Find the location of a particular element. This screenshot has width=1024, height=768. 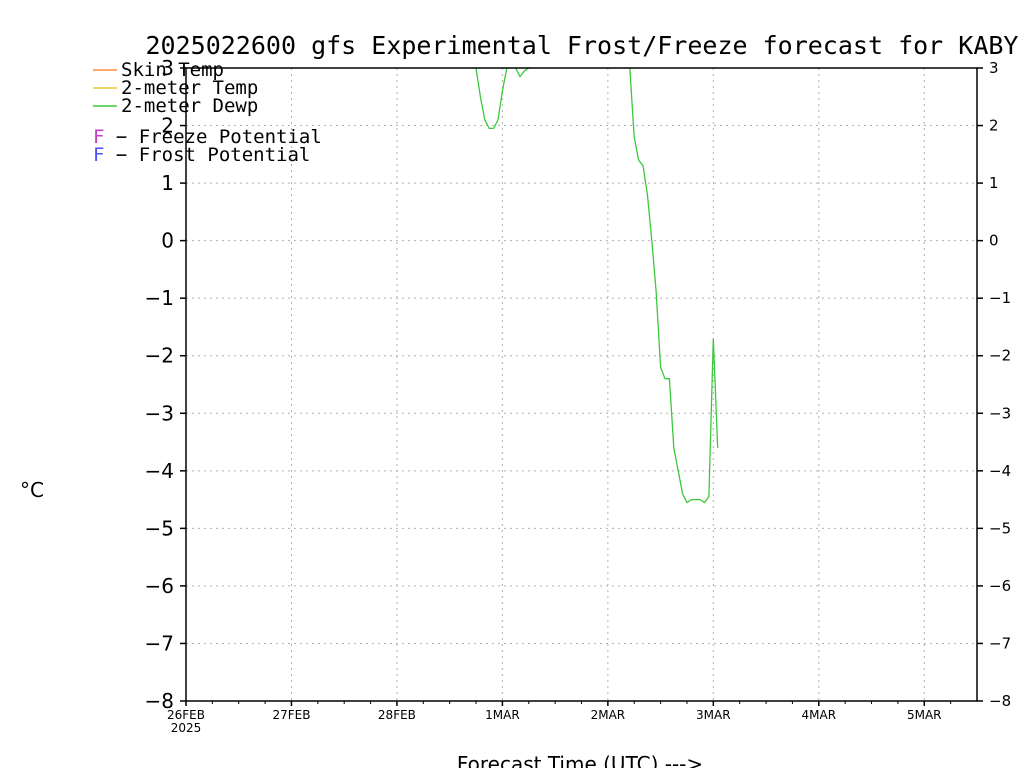

y-tick-label-right: −7 is located at coordinates (1000, 643).